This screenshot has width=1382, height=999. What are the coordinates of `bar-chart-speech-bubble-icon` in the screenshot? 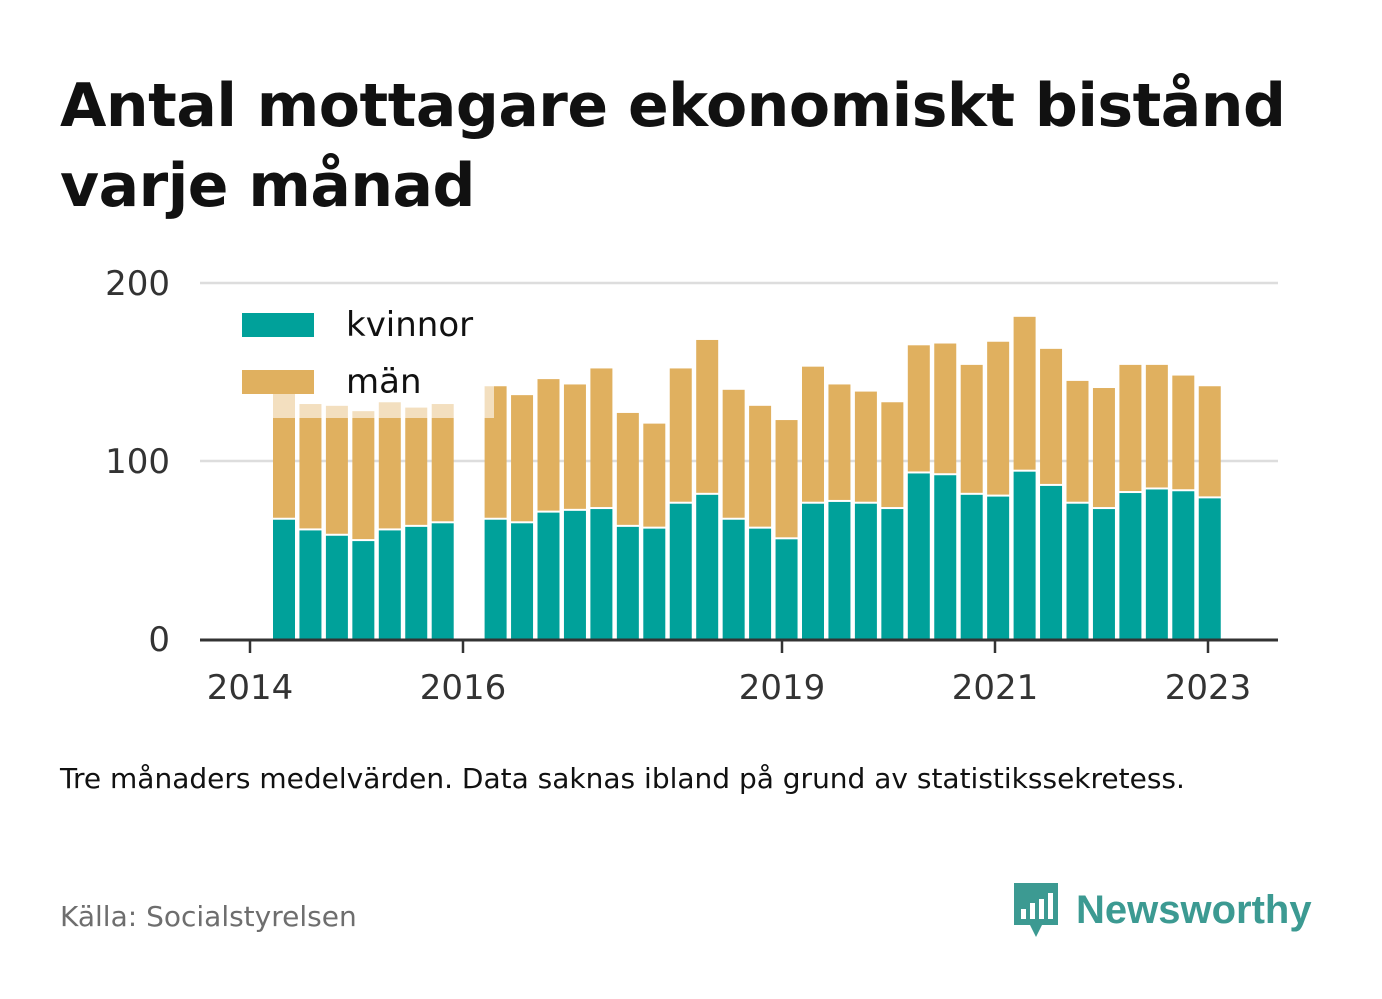 It's located at (1036, 910).